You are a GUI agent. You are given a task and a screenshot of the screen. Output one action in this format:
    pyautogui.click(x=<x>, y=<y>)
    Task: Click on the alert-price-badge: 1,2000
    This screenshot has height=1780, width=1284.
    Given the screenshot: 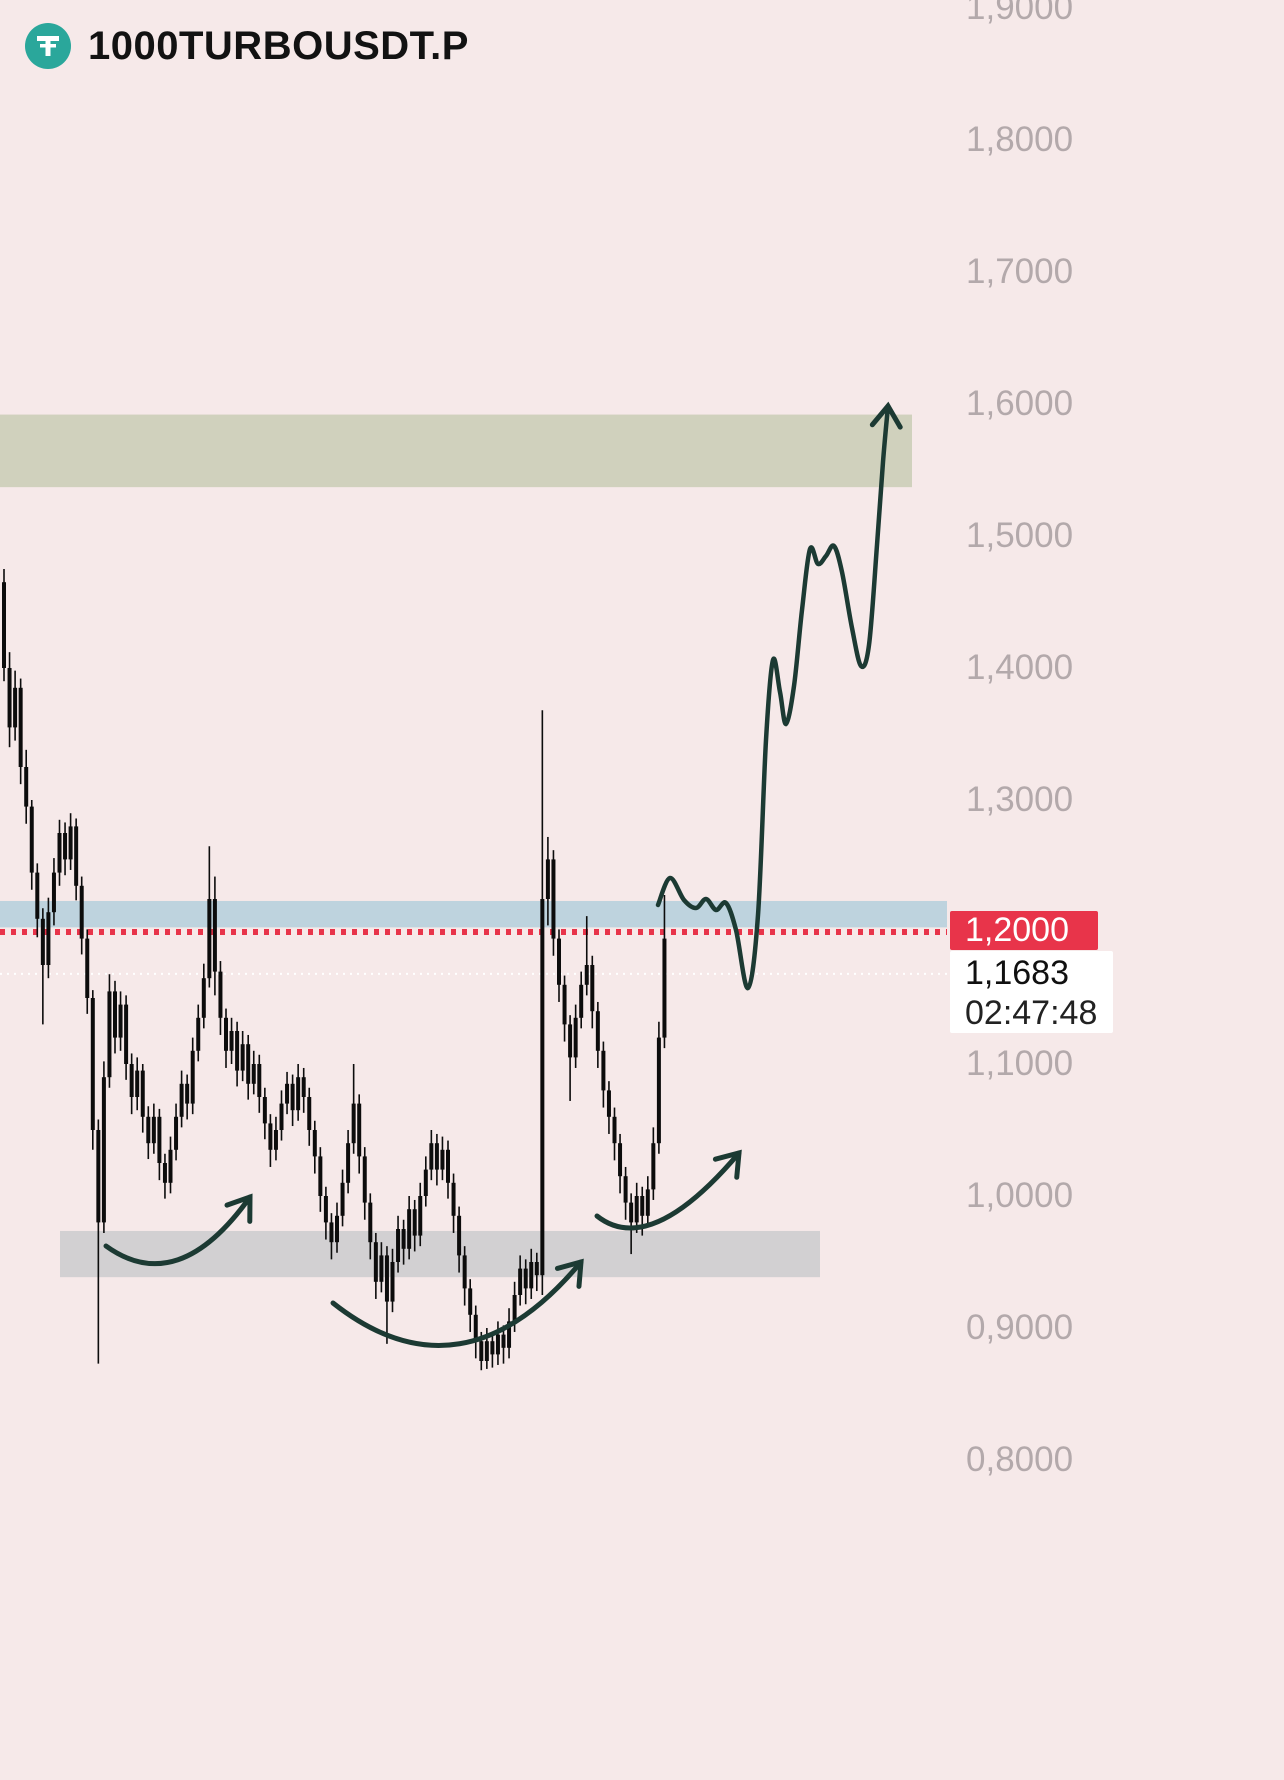 What is the action you would take?
    pyautogui.click(x=1024, y=930)
    